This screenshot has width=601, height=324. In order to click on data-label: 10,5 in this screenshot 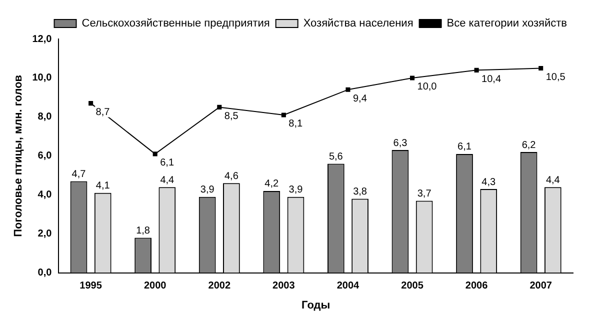, I will do `click(556, 77)`.